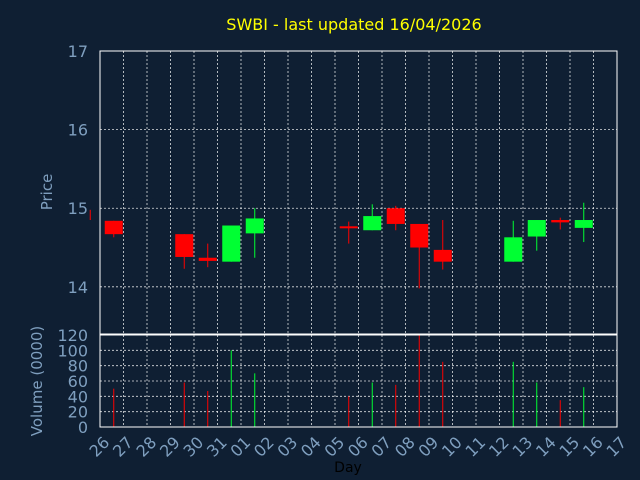 This screenshot has width=640, height=480. What do you see at coordinates (83, 427) in the screenshot?
I see `volume-tick-label: 0` at bounding box center [83, 427].